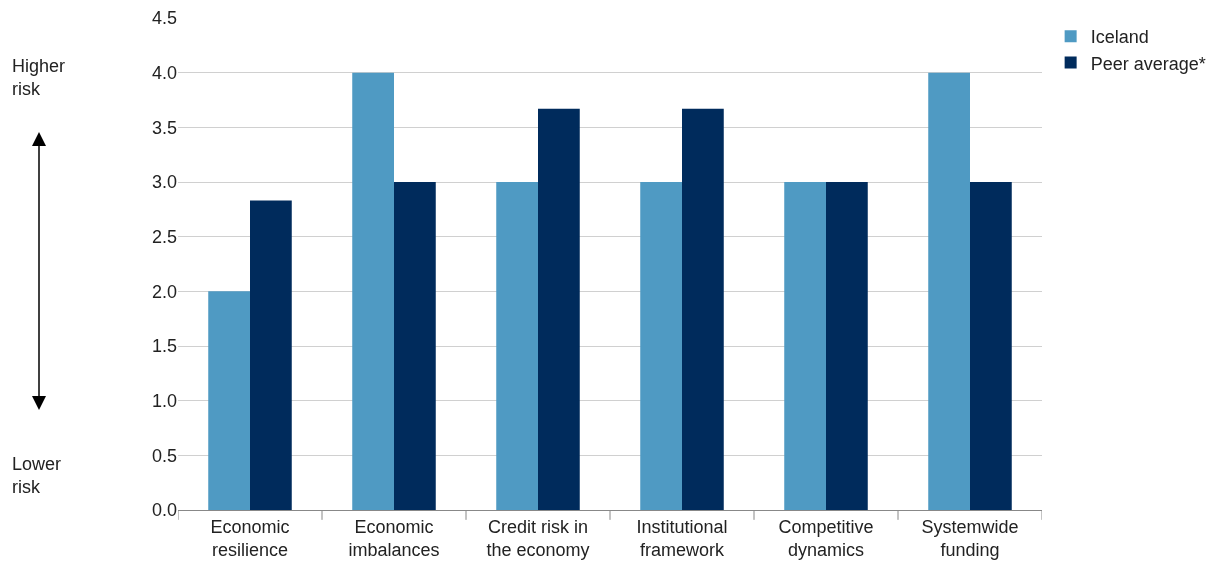  I want to click on x-tick-label: Credit risk in the economy, so click(538, 538).